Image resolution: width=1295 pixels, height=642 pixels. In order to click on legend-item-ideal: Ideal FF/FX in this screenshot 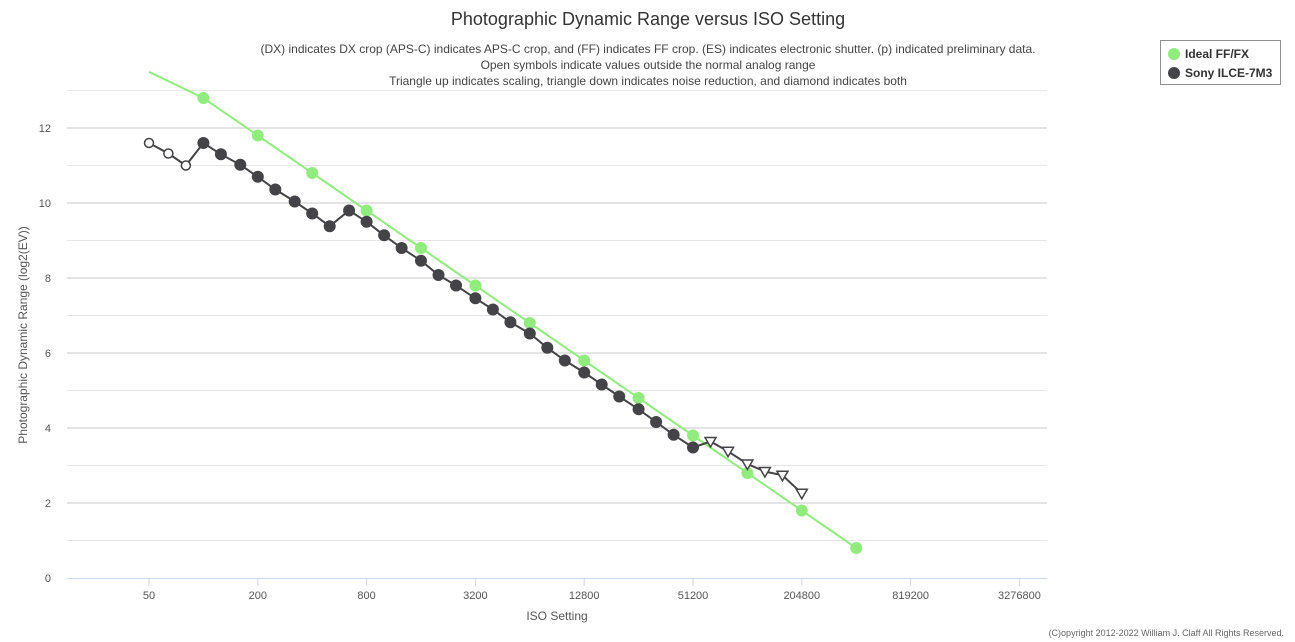, I will do `click(1224, 53)`.